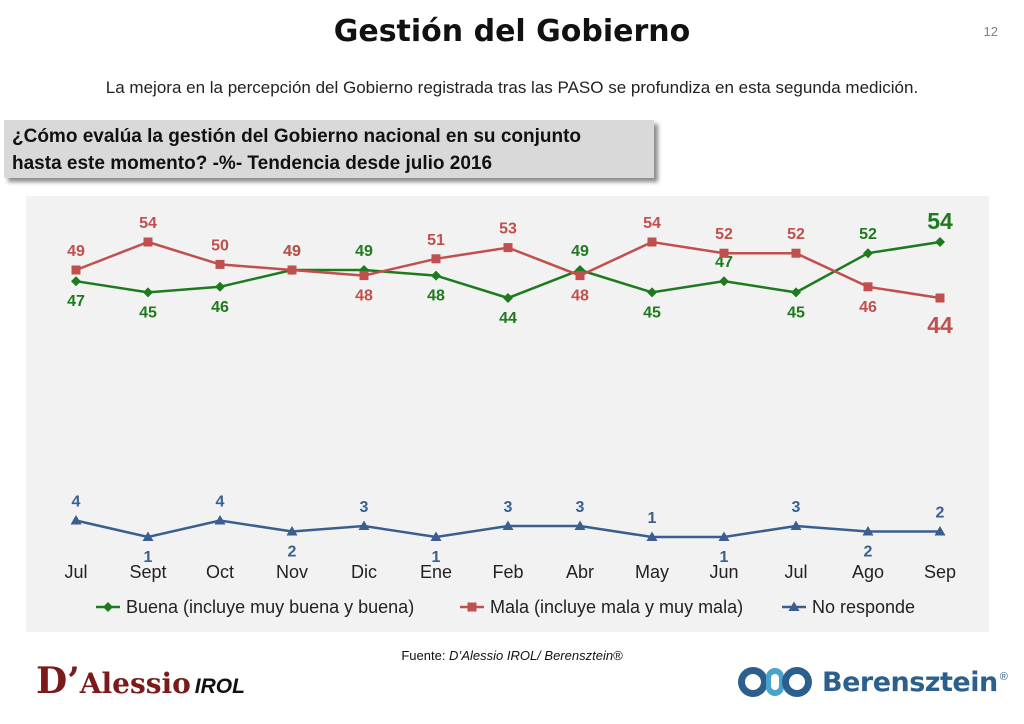 The image size is (1024, 724). What do you see at coordinates (472, 607) in the screenshot?
I see `legend-marker-mala` at bounding box center [472, 607].